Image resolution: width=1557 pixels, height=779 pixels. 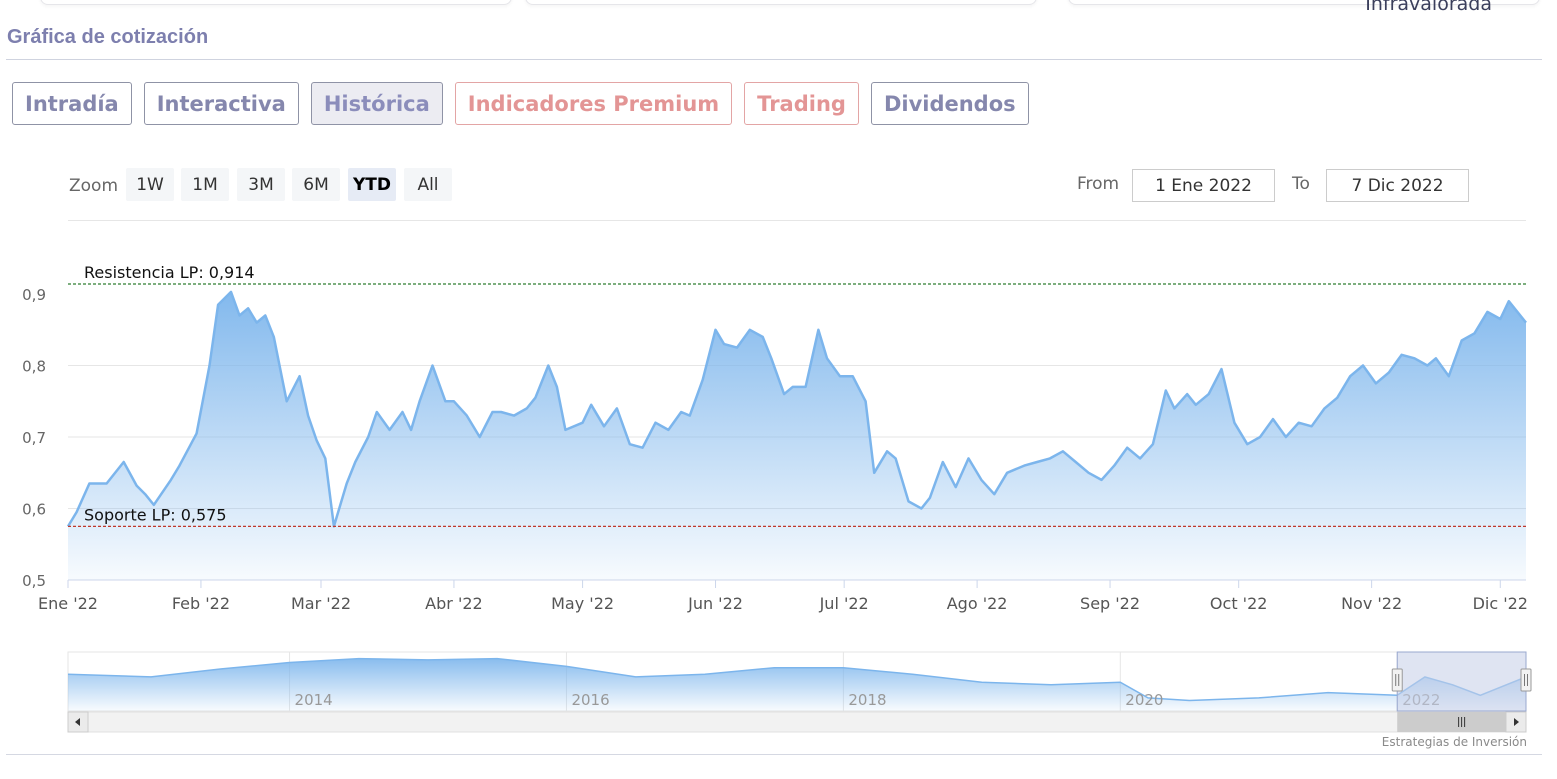 I want to click on valuation-label: Infravalorada, so click(x=1428, y=7).